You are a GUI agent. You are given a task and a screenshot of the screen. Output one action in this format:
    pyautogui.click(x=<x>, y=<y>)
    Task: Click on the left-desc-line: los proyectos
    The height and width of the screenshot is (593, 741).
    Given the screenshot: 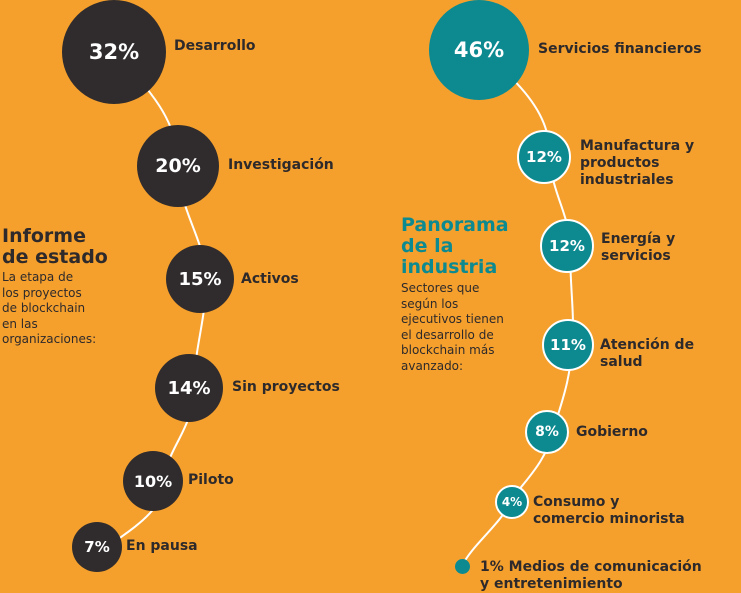 What is the action you would take?
    pyautogui.click(x=42, y=292)
    